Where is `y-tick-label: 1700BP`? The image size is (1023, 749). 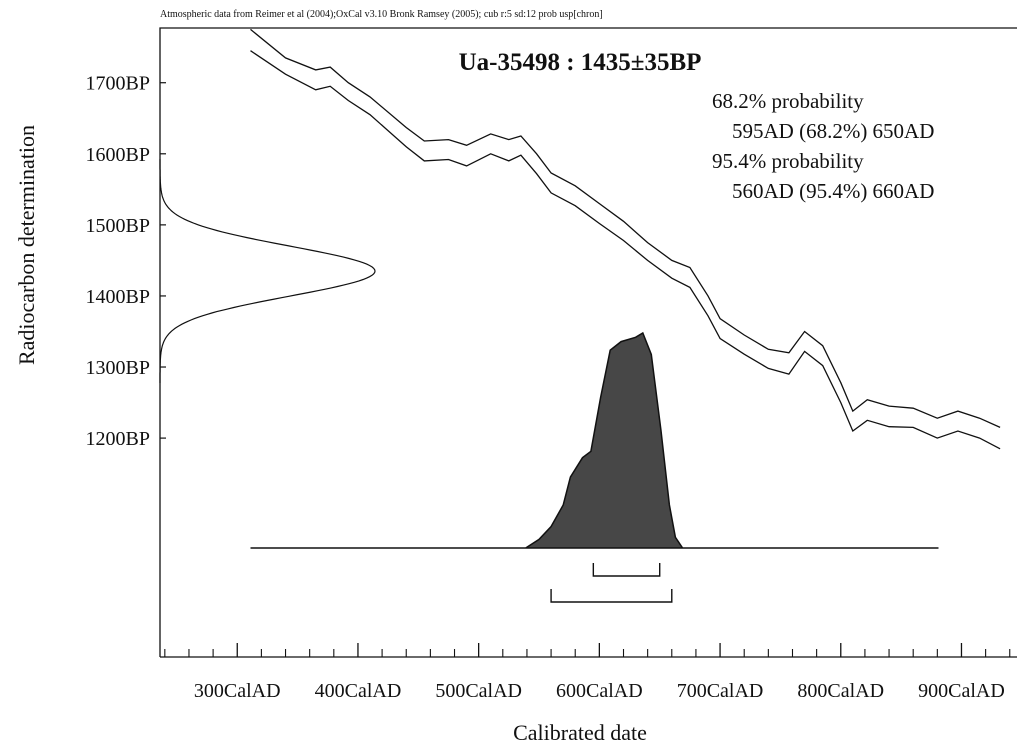 y-tick-label: 1700BP is located at coordinates (118, 84).